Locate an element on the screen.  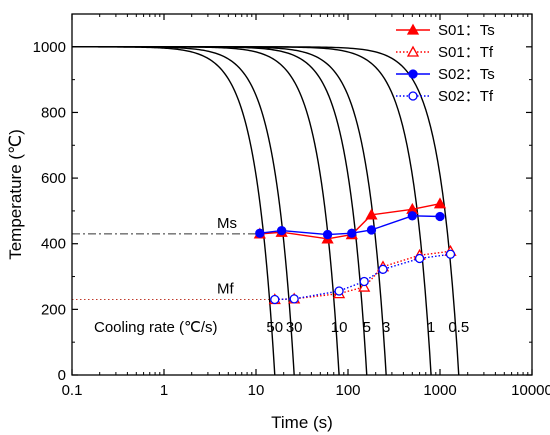
y-tick-label: 400 is located at coordinates (53, 244).